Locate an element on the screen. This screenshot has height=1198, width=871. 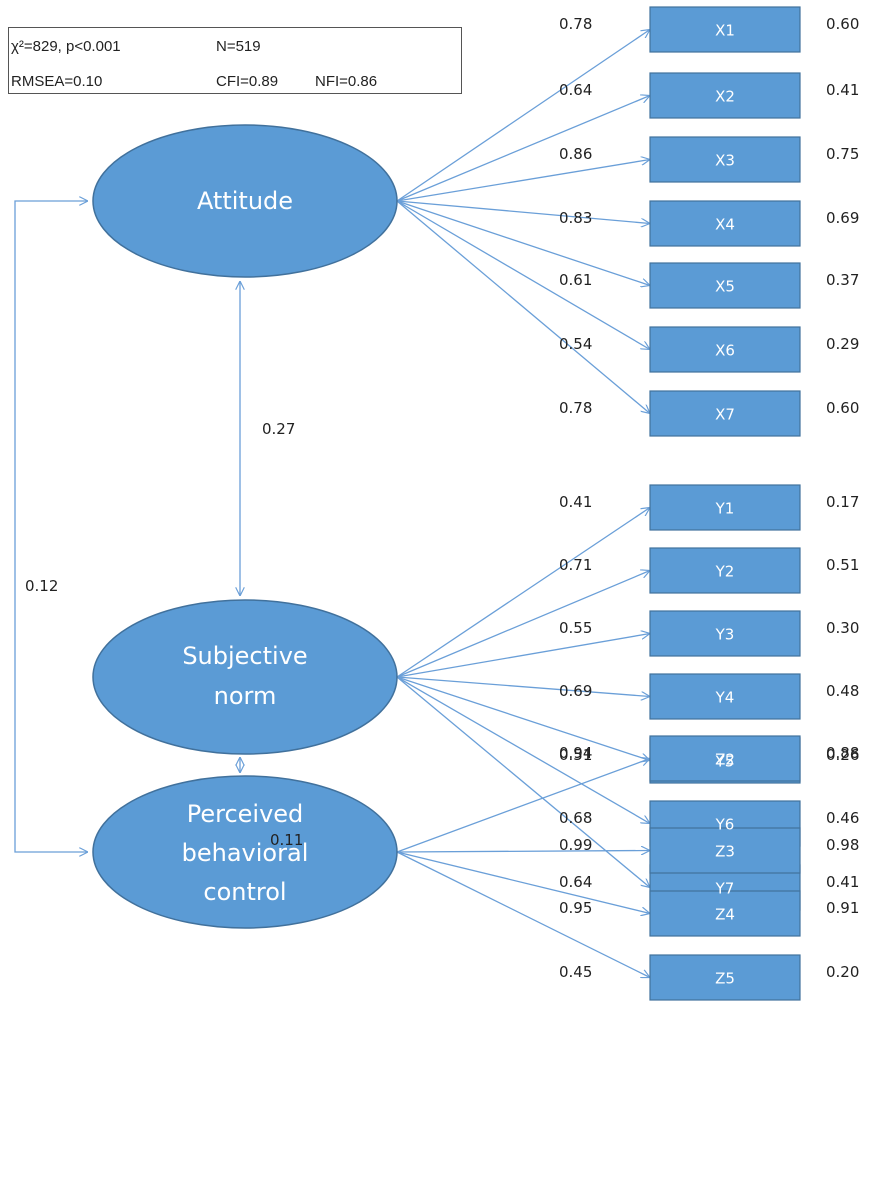
factor-ellipse-attitude is located at coordinates (245, 201).